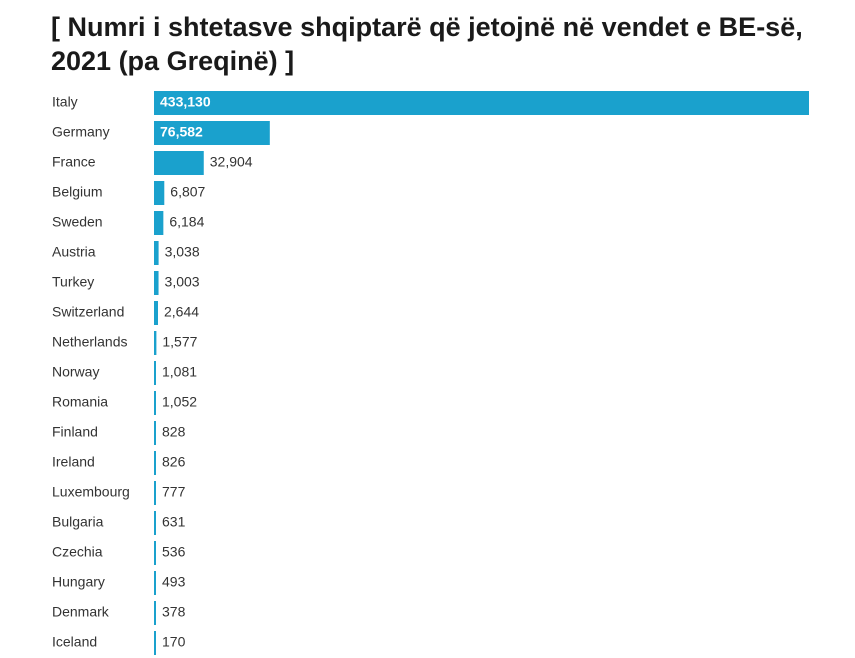 The height and width of the screenshot is (658, 855). What do you see at coordinates (181, 132) in the screenshot?
I see `value-label: 76,582` at bounding box center [181, 132].